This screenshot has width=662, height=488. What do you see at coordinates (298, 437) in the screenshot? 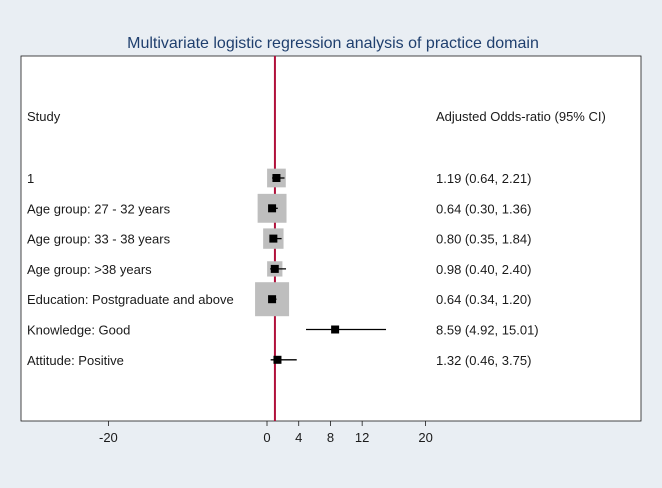
I see `x-tick-label: 4` at bounding box center [298, 437].